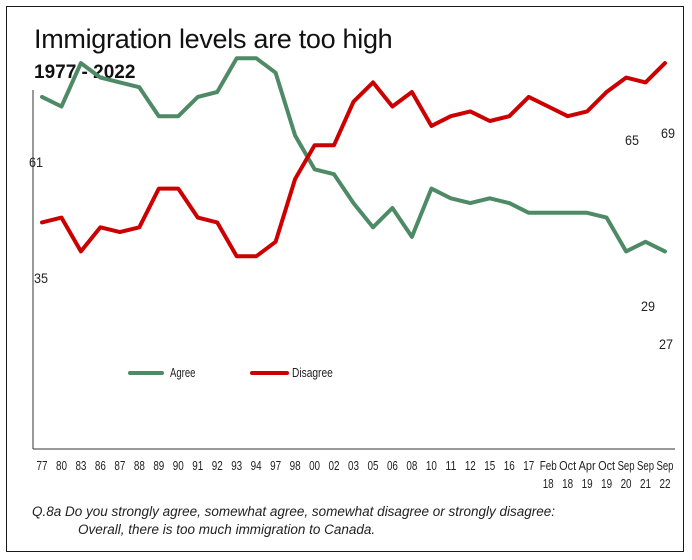  Describe the element at coordinates (626, 484) in the screenshot. I see `x-tick-label: 20` at that location.